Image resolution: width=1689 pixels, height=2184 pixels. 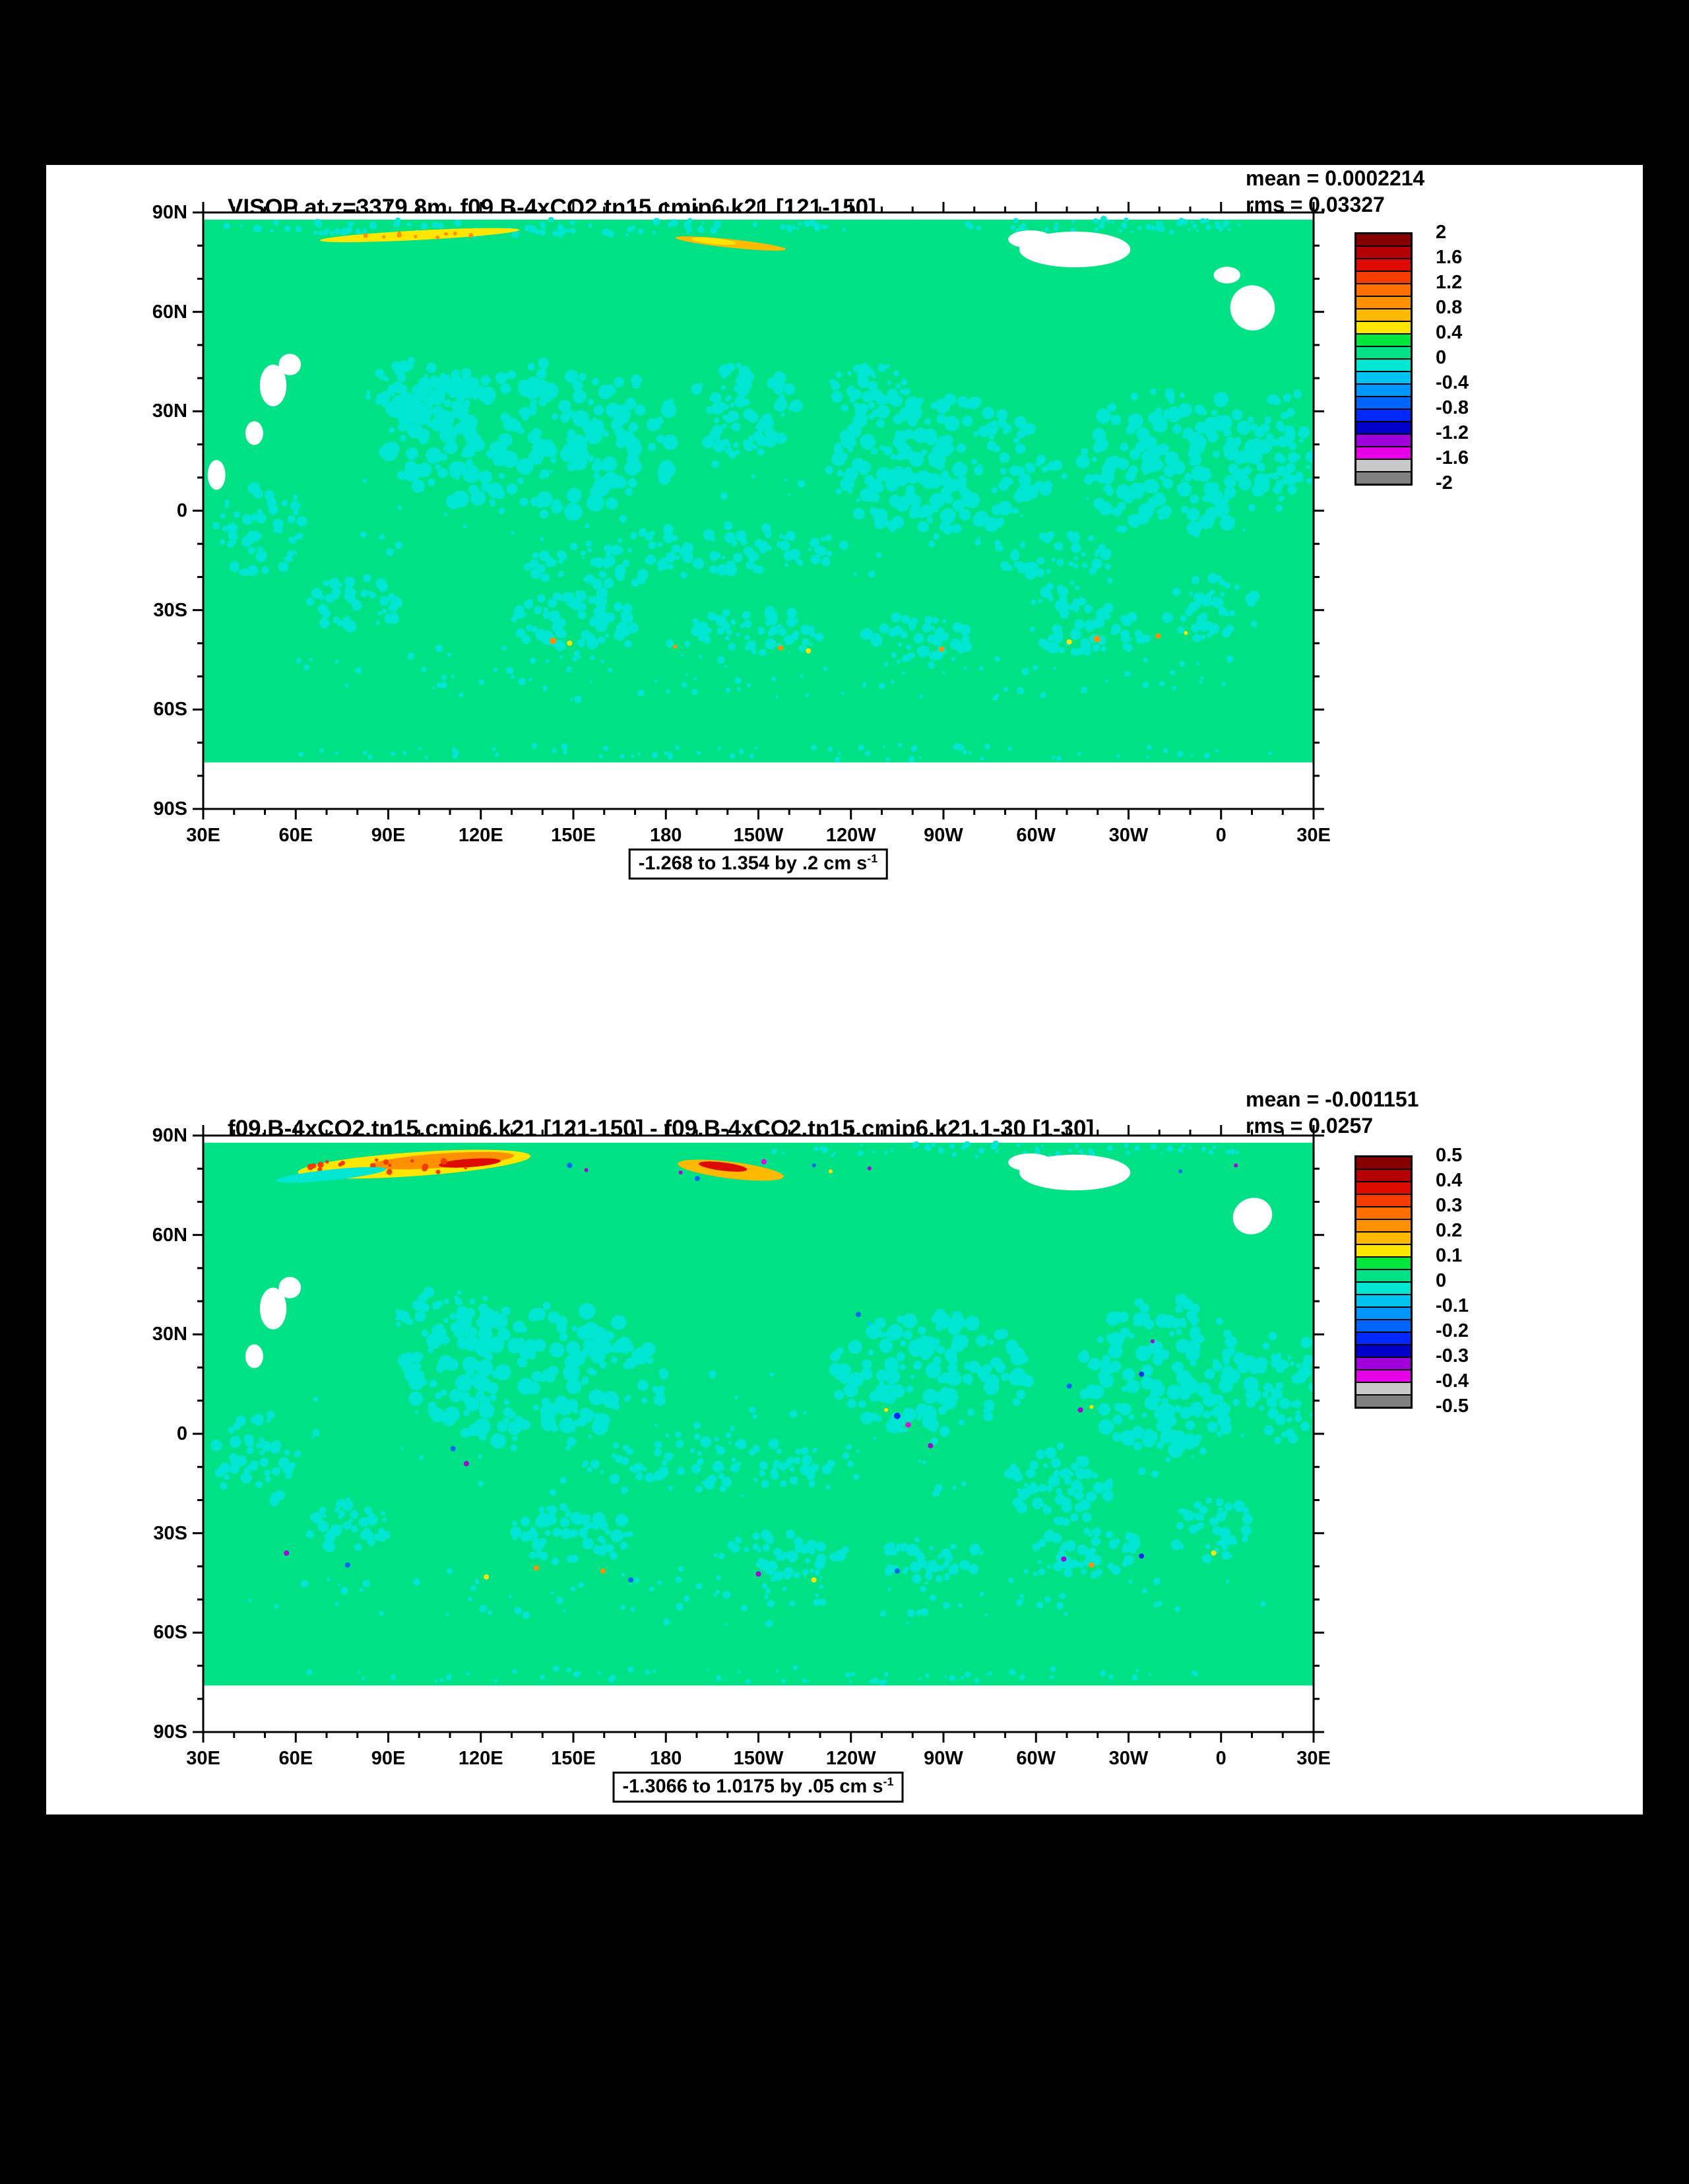 I want to click on colorbar-label: 0.1, so click(x=1449, y=1255).